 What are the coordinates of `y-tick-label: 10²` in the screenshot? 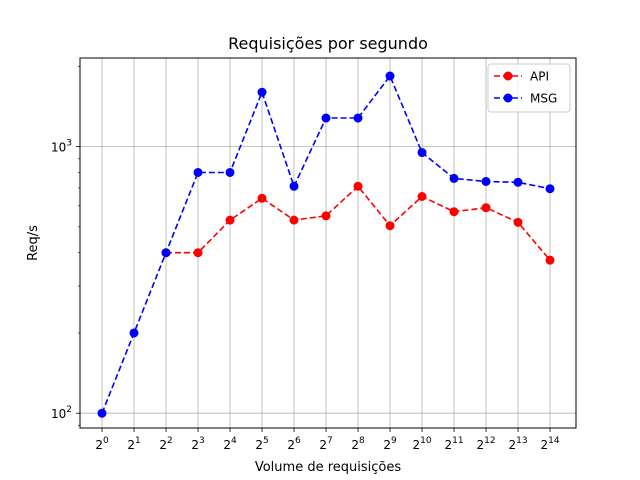 It's located at (61, 413).